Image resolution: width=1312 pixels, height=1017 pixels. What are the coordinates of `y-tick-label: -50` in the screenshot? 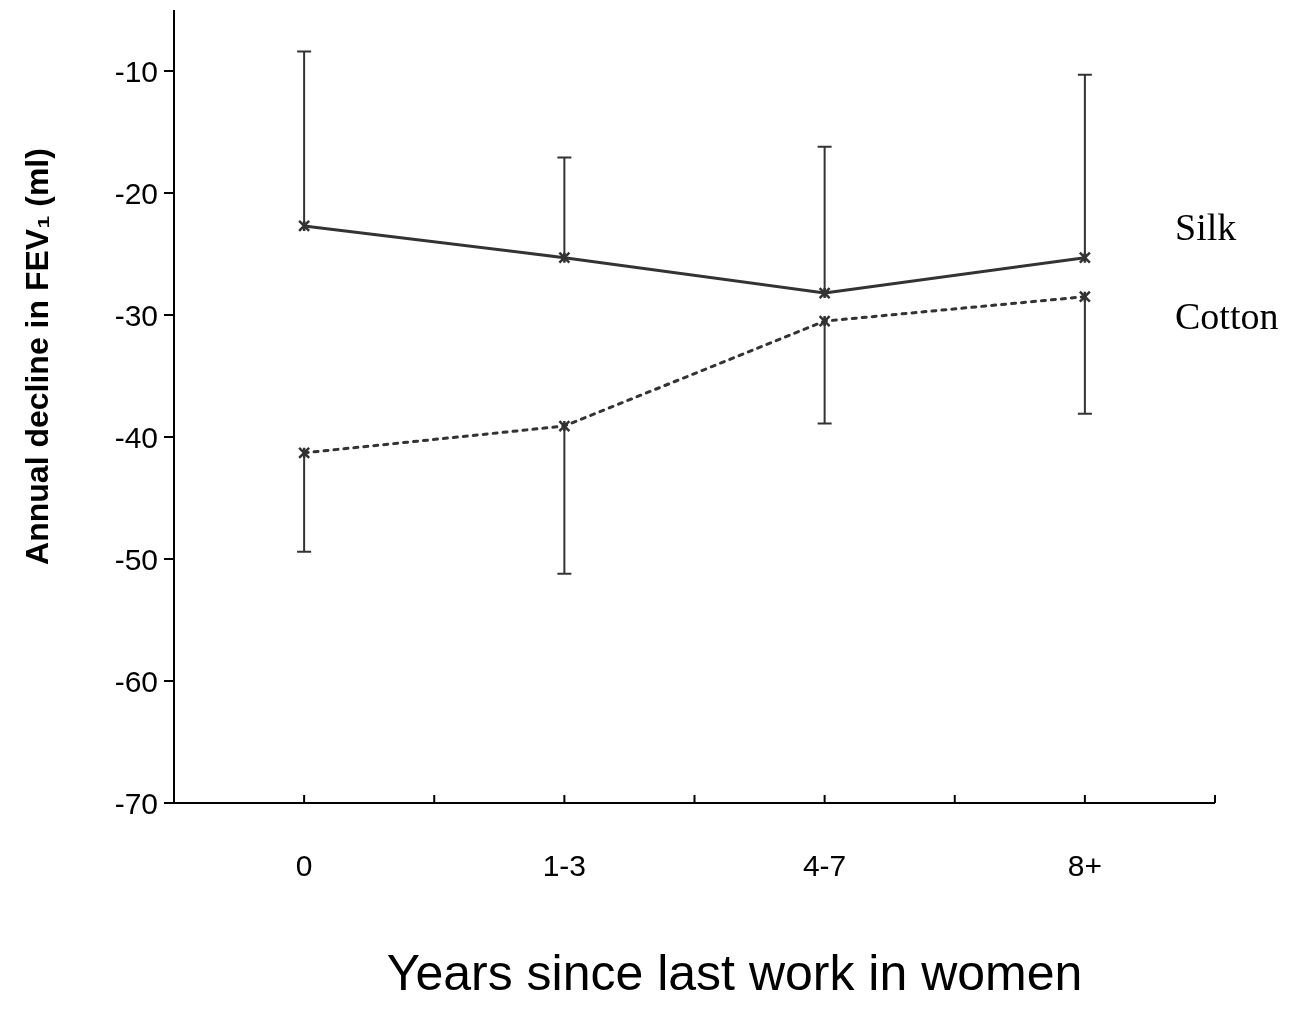 It's located at (136, 559).